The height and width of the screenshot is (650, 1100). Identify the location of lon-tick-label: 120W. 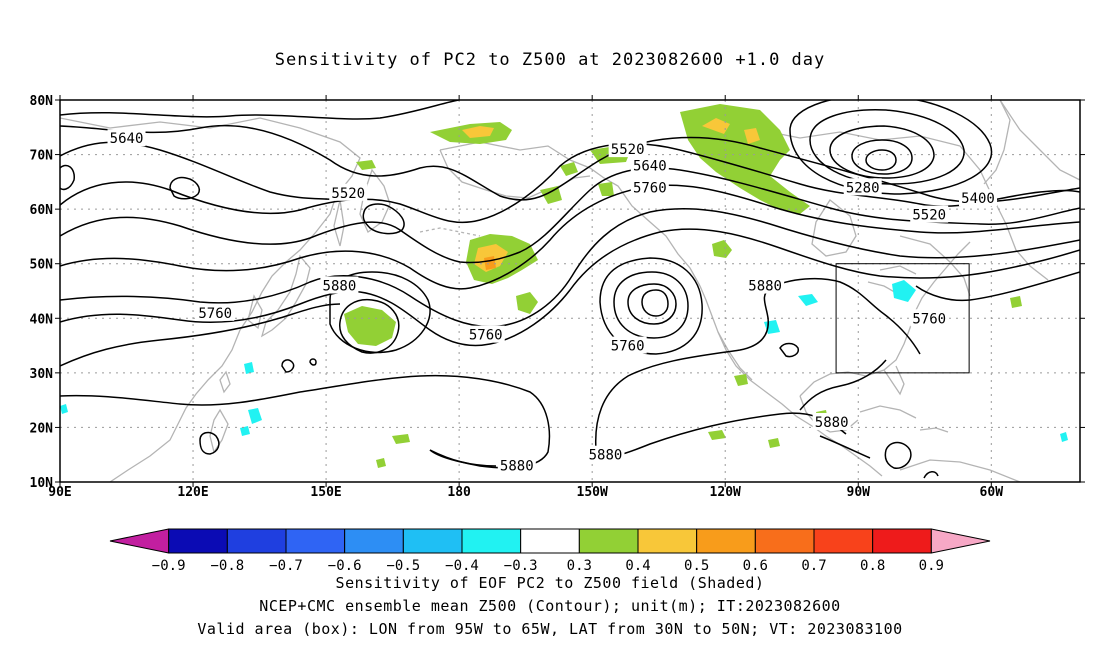
(725, 492).